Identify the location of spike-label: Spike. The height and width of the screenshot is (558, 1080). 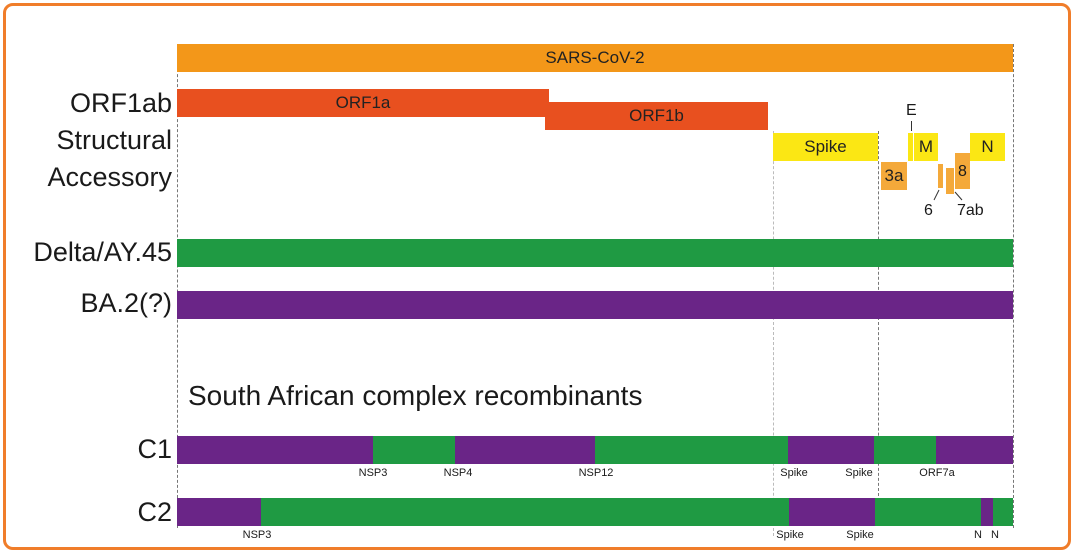
(825, 146).